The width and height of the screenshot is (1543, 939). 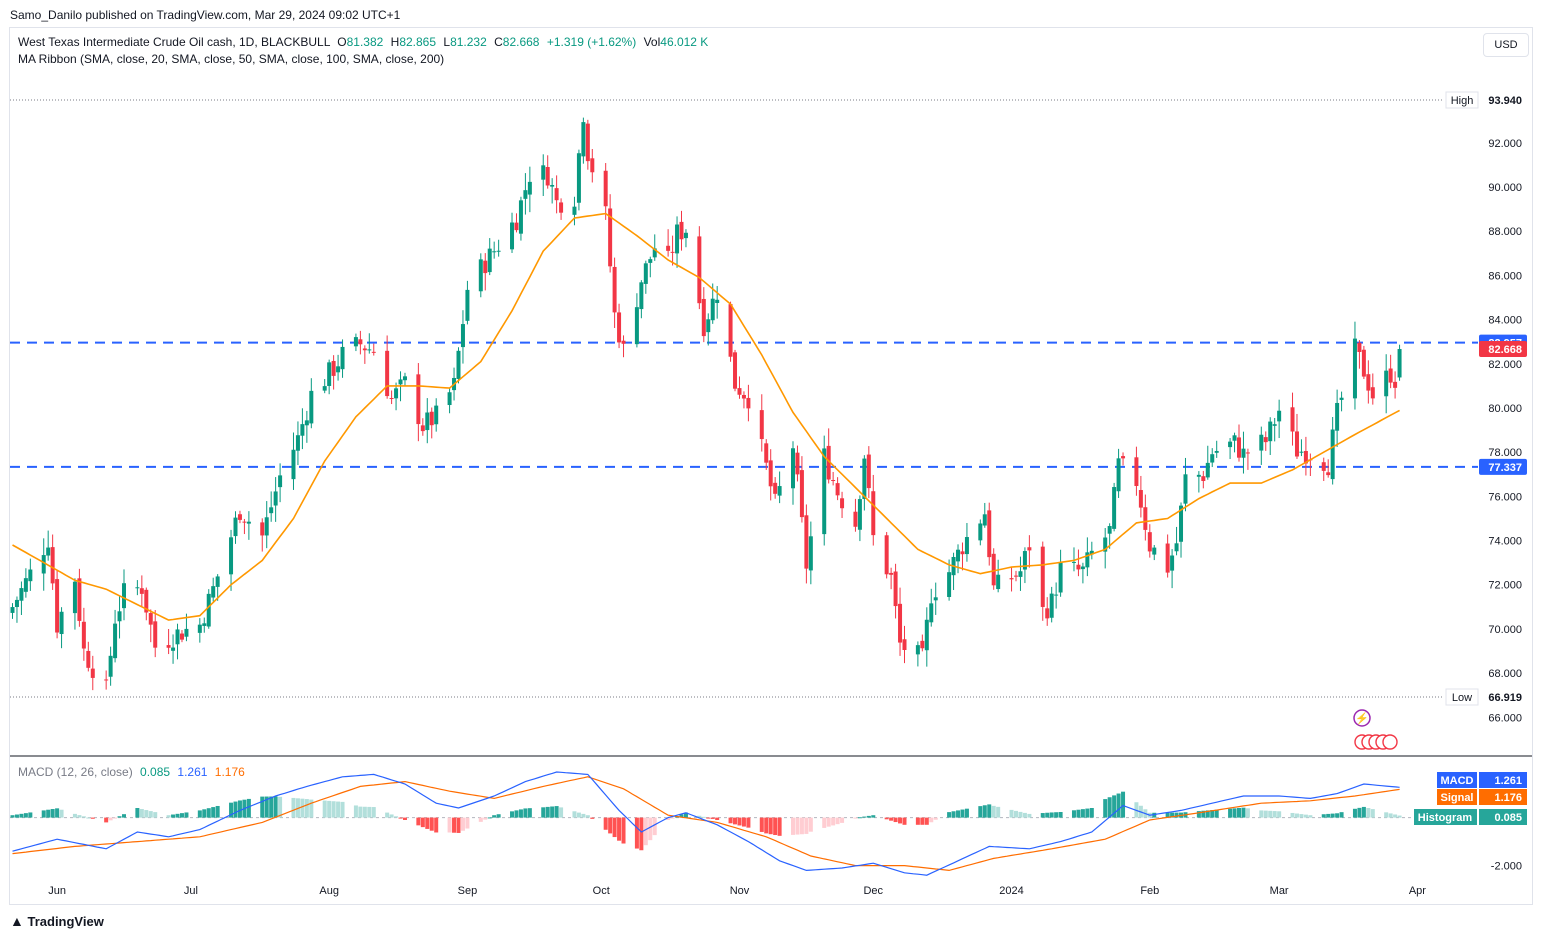 What do you see at coordinates (1503, 817) in the screenshot?
I see `histogram-tag` at bounding box center [1503, 817].